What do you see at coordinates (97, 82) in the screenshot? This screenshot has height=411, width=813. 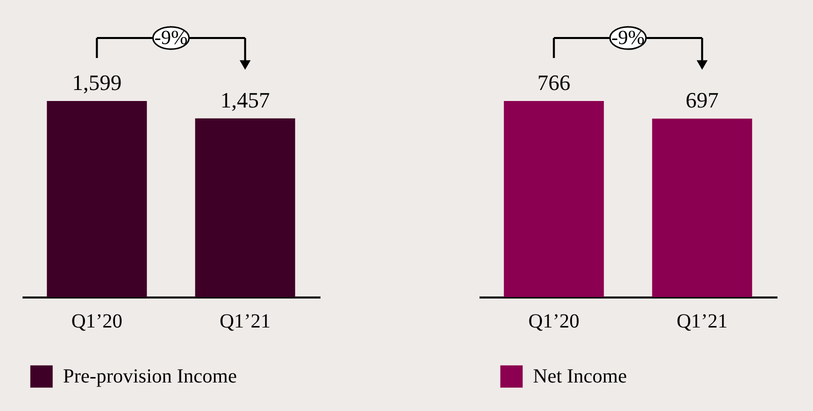 I see `data-label: 1,599` at bounding box center [97, 82].